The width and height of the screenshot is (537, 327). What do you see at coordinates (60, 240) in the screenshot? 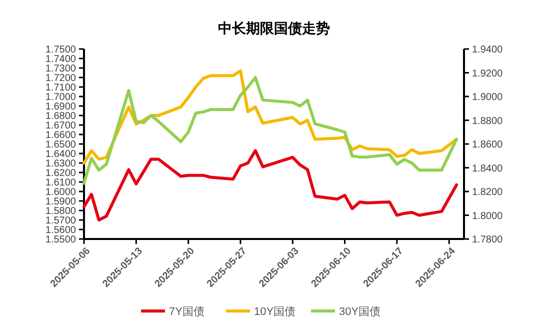
I see `y-tick-label: 1.5500` at bounding box center [60, 240].